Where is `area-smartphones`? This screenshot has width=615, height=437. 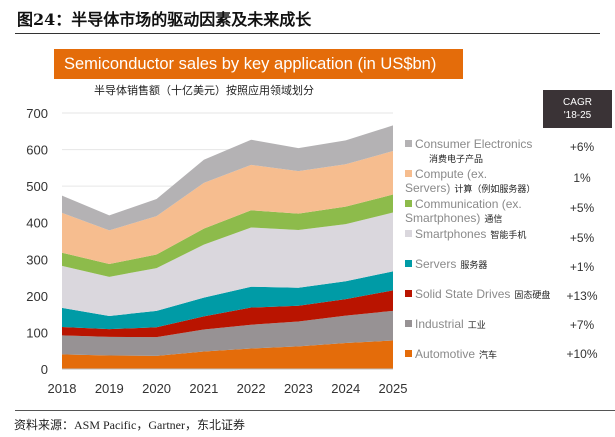 area-smartphones is located at coordinates (227, 264).